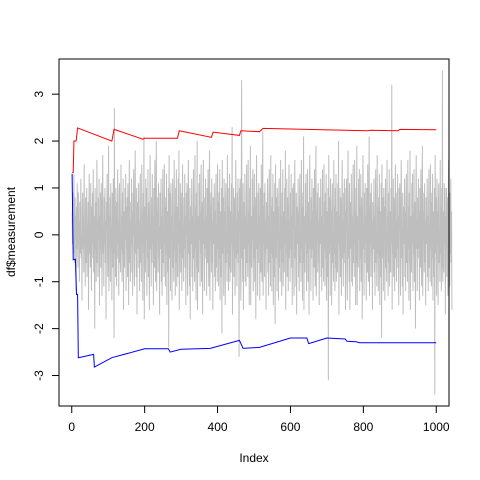 This screenshot has width=480, height=480. What do you see at coordinates (71, 427) in the screenshot?
I see `x-tick-label: 0` at bounding box center [71, 427].